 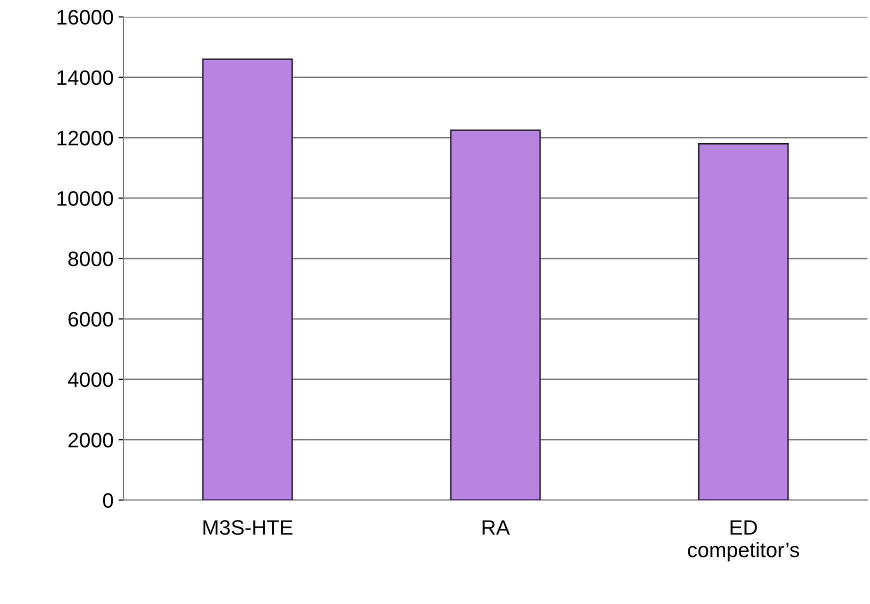 What do you see at coordinates (91, 440) in the screenshot?
I see `y-tick-label: 2000` at bounding box center [91, 440].